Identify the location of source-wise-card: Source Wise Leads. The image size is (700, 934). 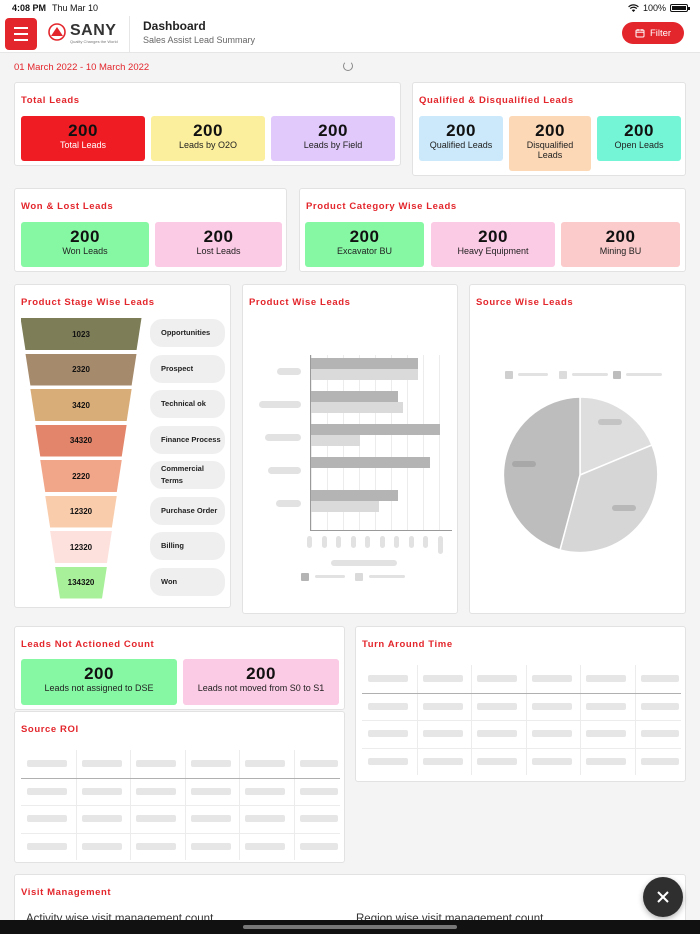
(577, 449).